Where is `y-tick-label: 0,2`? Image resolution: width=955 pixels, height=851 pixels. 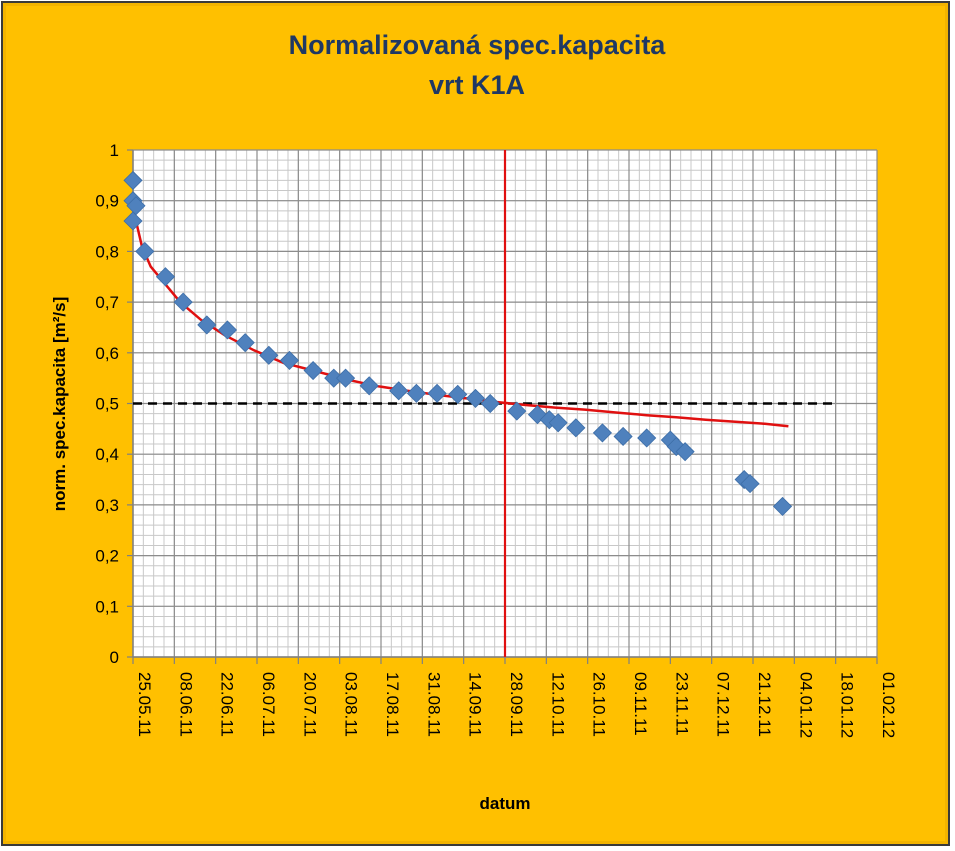
y-tick-label: 0,2 is located at coordinates (107, 556).